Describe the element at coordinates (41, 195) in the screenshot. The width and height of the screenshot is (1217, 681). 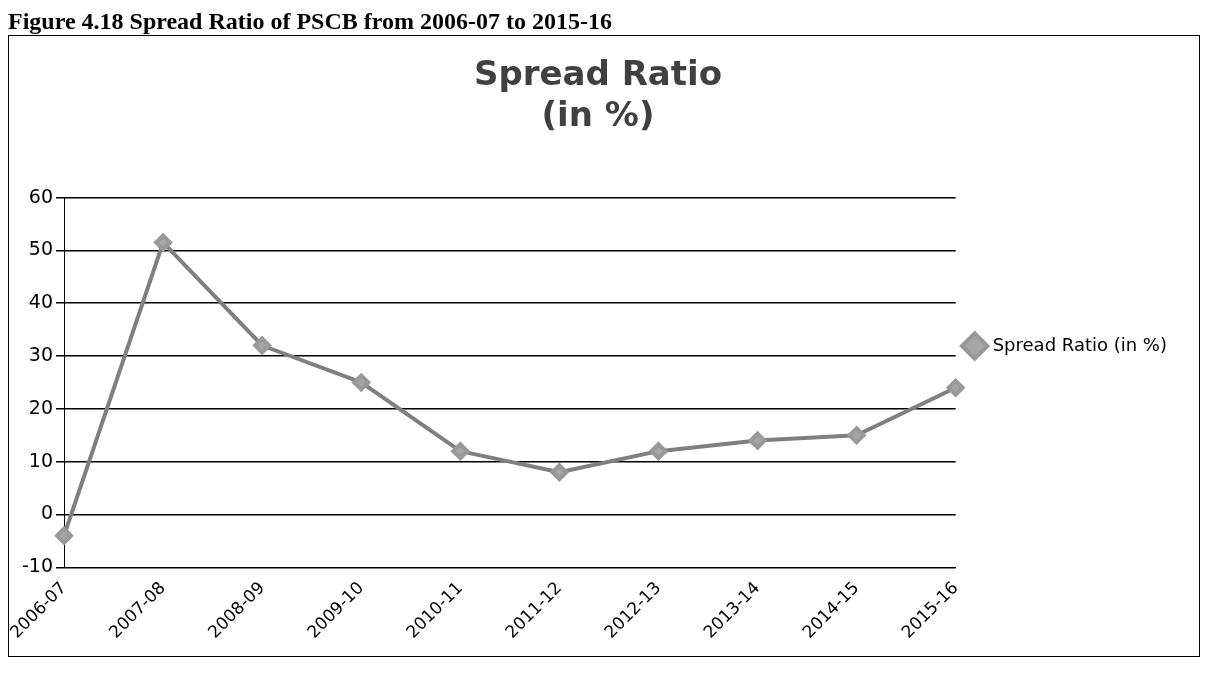
I see `y-tick-label: 60` at that location.